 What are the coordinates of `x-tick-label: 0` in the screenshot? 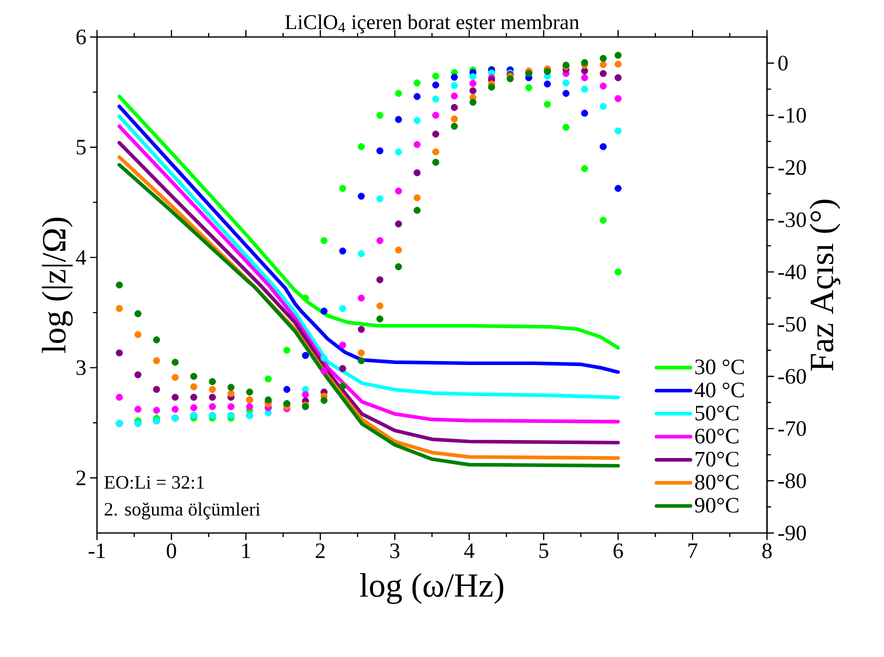 It's located at (171, 551).